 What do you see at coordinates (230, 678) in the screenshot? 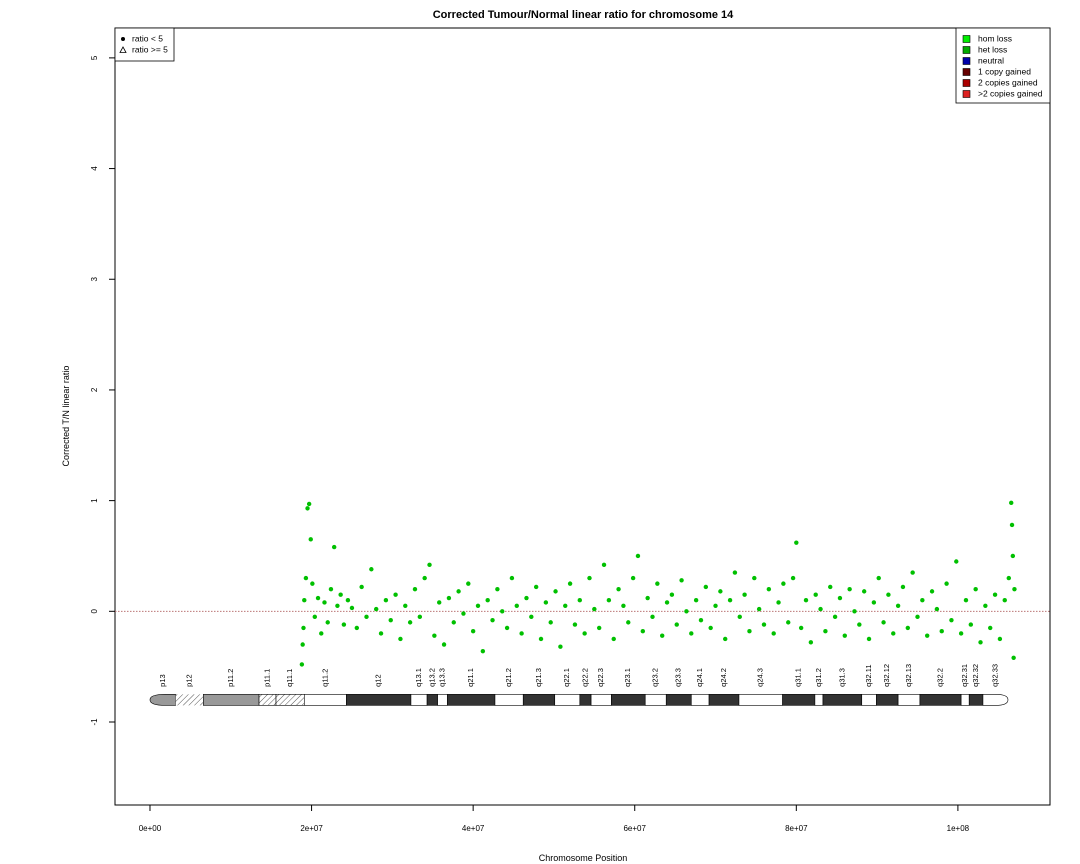
I see `band-label: p11.2` at bounding box center [230, 678].